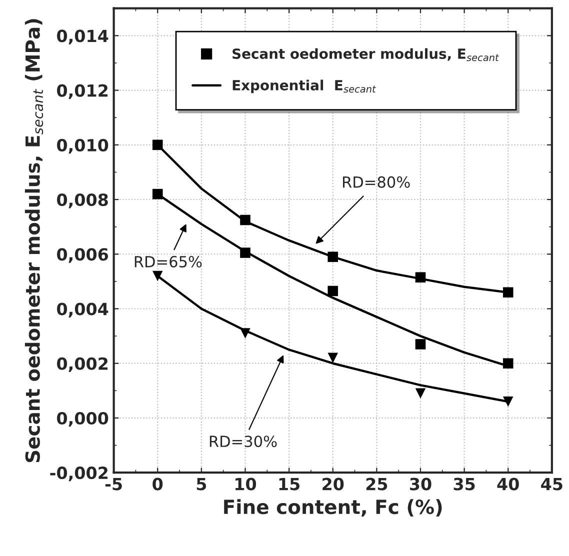 This screenshot has height=556, width=569. I want to click on legend-label: Exponential E$_{secant}$, so click(304, 87).